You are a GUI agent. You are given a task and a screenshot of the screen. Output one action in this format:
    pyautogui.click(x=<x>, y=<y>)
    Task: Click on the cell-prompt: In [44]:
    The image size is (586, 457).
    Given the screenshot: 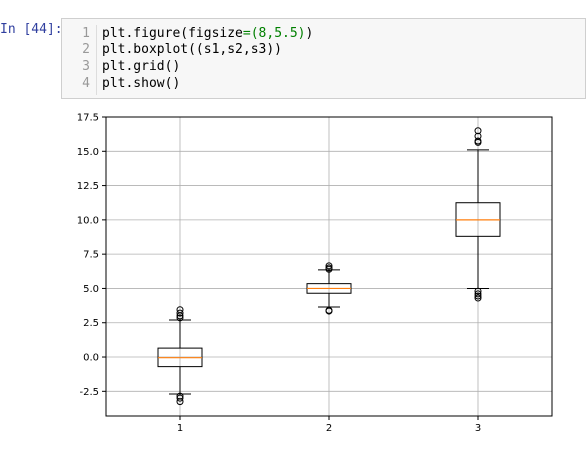 What is the action you would take?
    pyautogui.click(x=31, y=29)
    